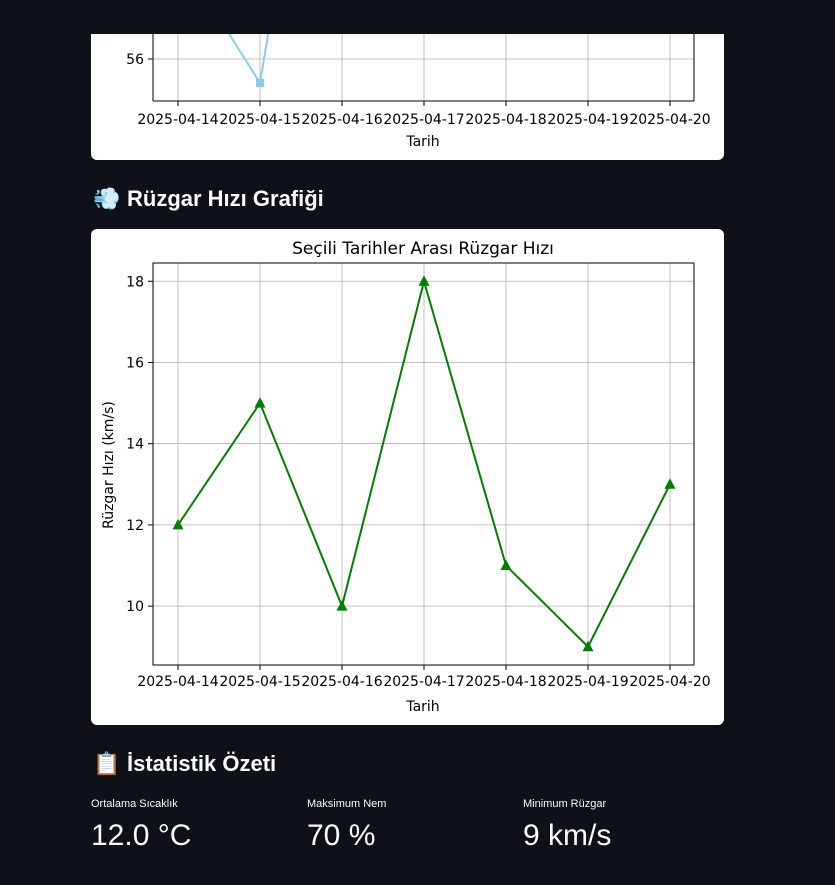  I want to click on y-tick-label: 18, so click(135, 282).